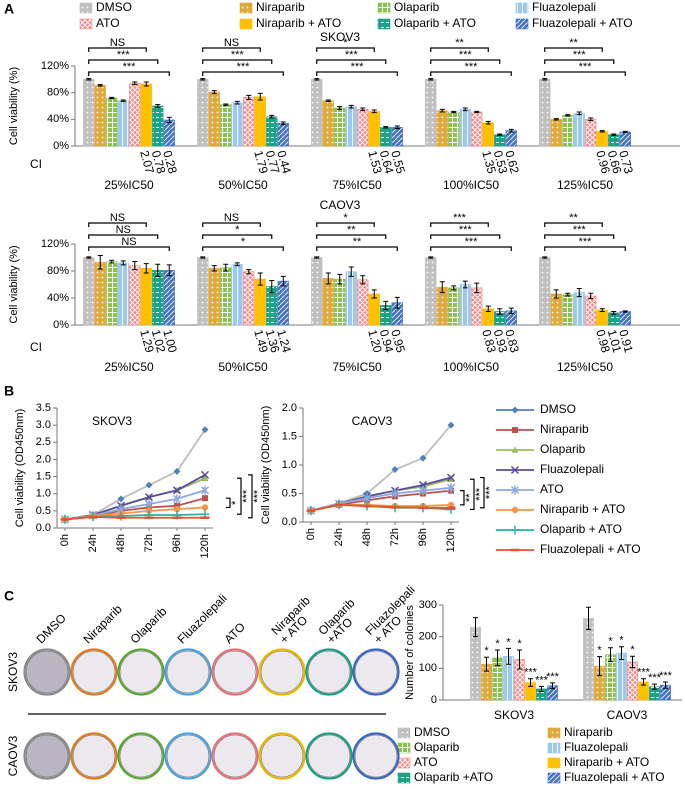 The height and width of the screenshot is (789, 685). What do you see at coordinates (375, 162) in the screenshot?
I see `ci-value: 1.53` at bounding box center [375, 162].